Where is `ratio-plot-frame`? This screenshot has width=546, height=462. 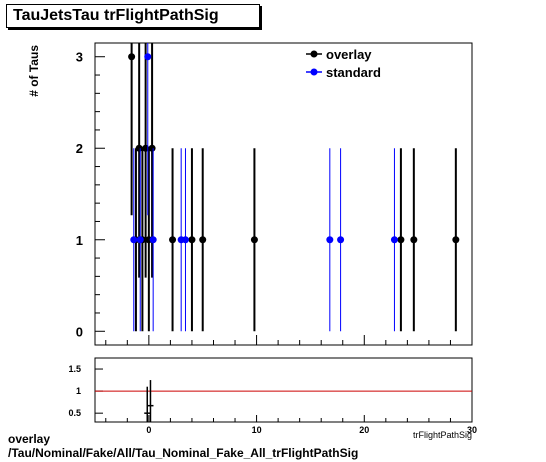
ratio-plot-frame is located at coordinates (283, 390).